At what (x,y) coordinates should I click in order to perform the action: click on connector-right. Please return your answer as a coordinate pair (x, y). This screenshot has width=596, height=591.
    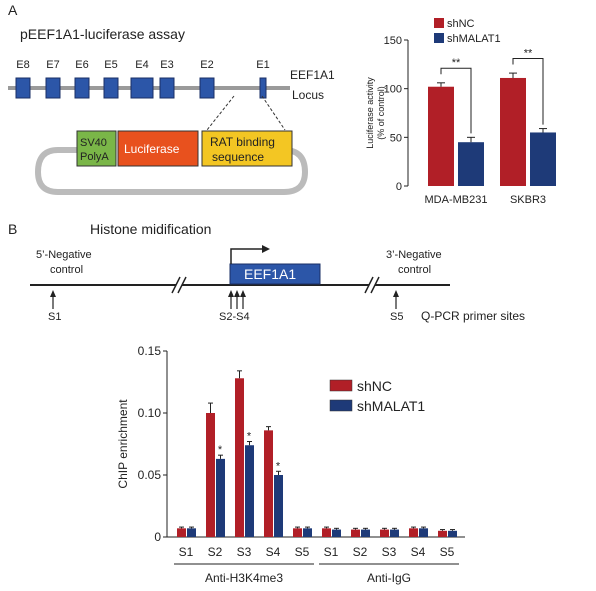
    Looking at the image, I should click on (273, 113).